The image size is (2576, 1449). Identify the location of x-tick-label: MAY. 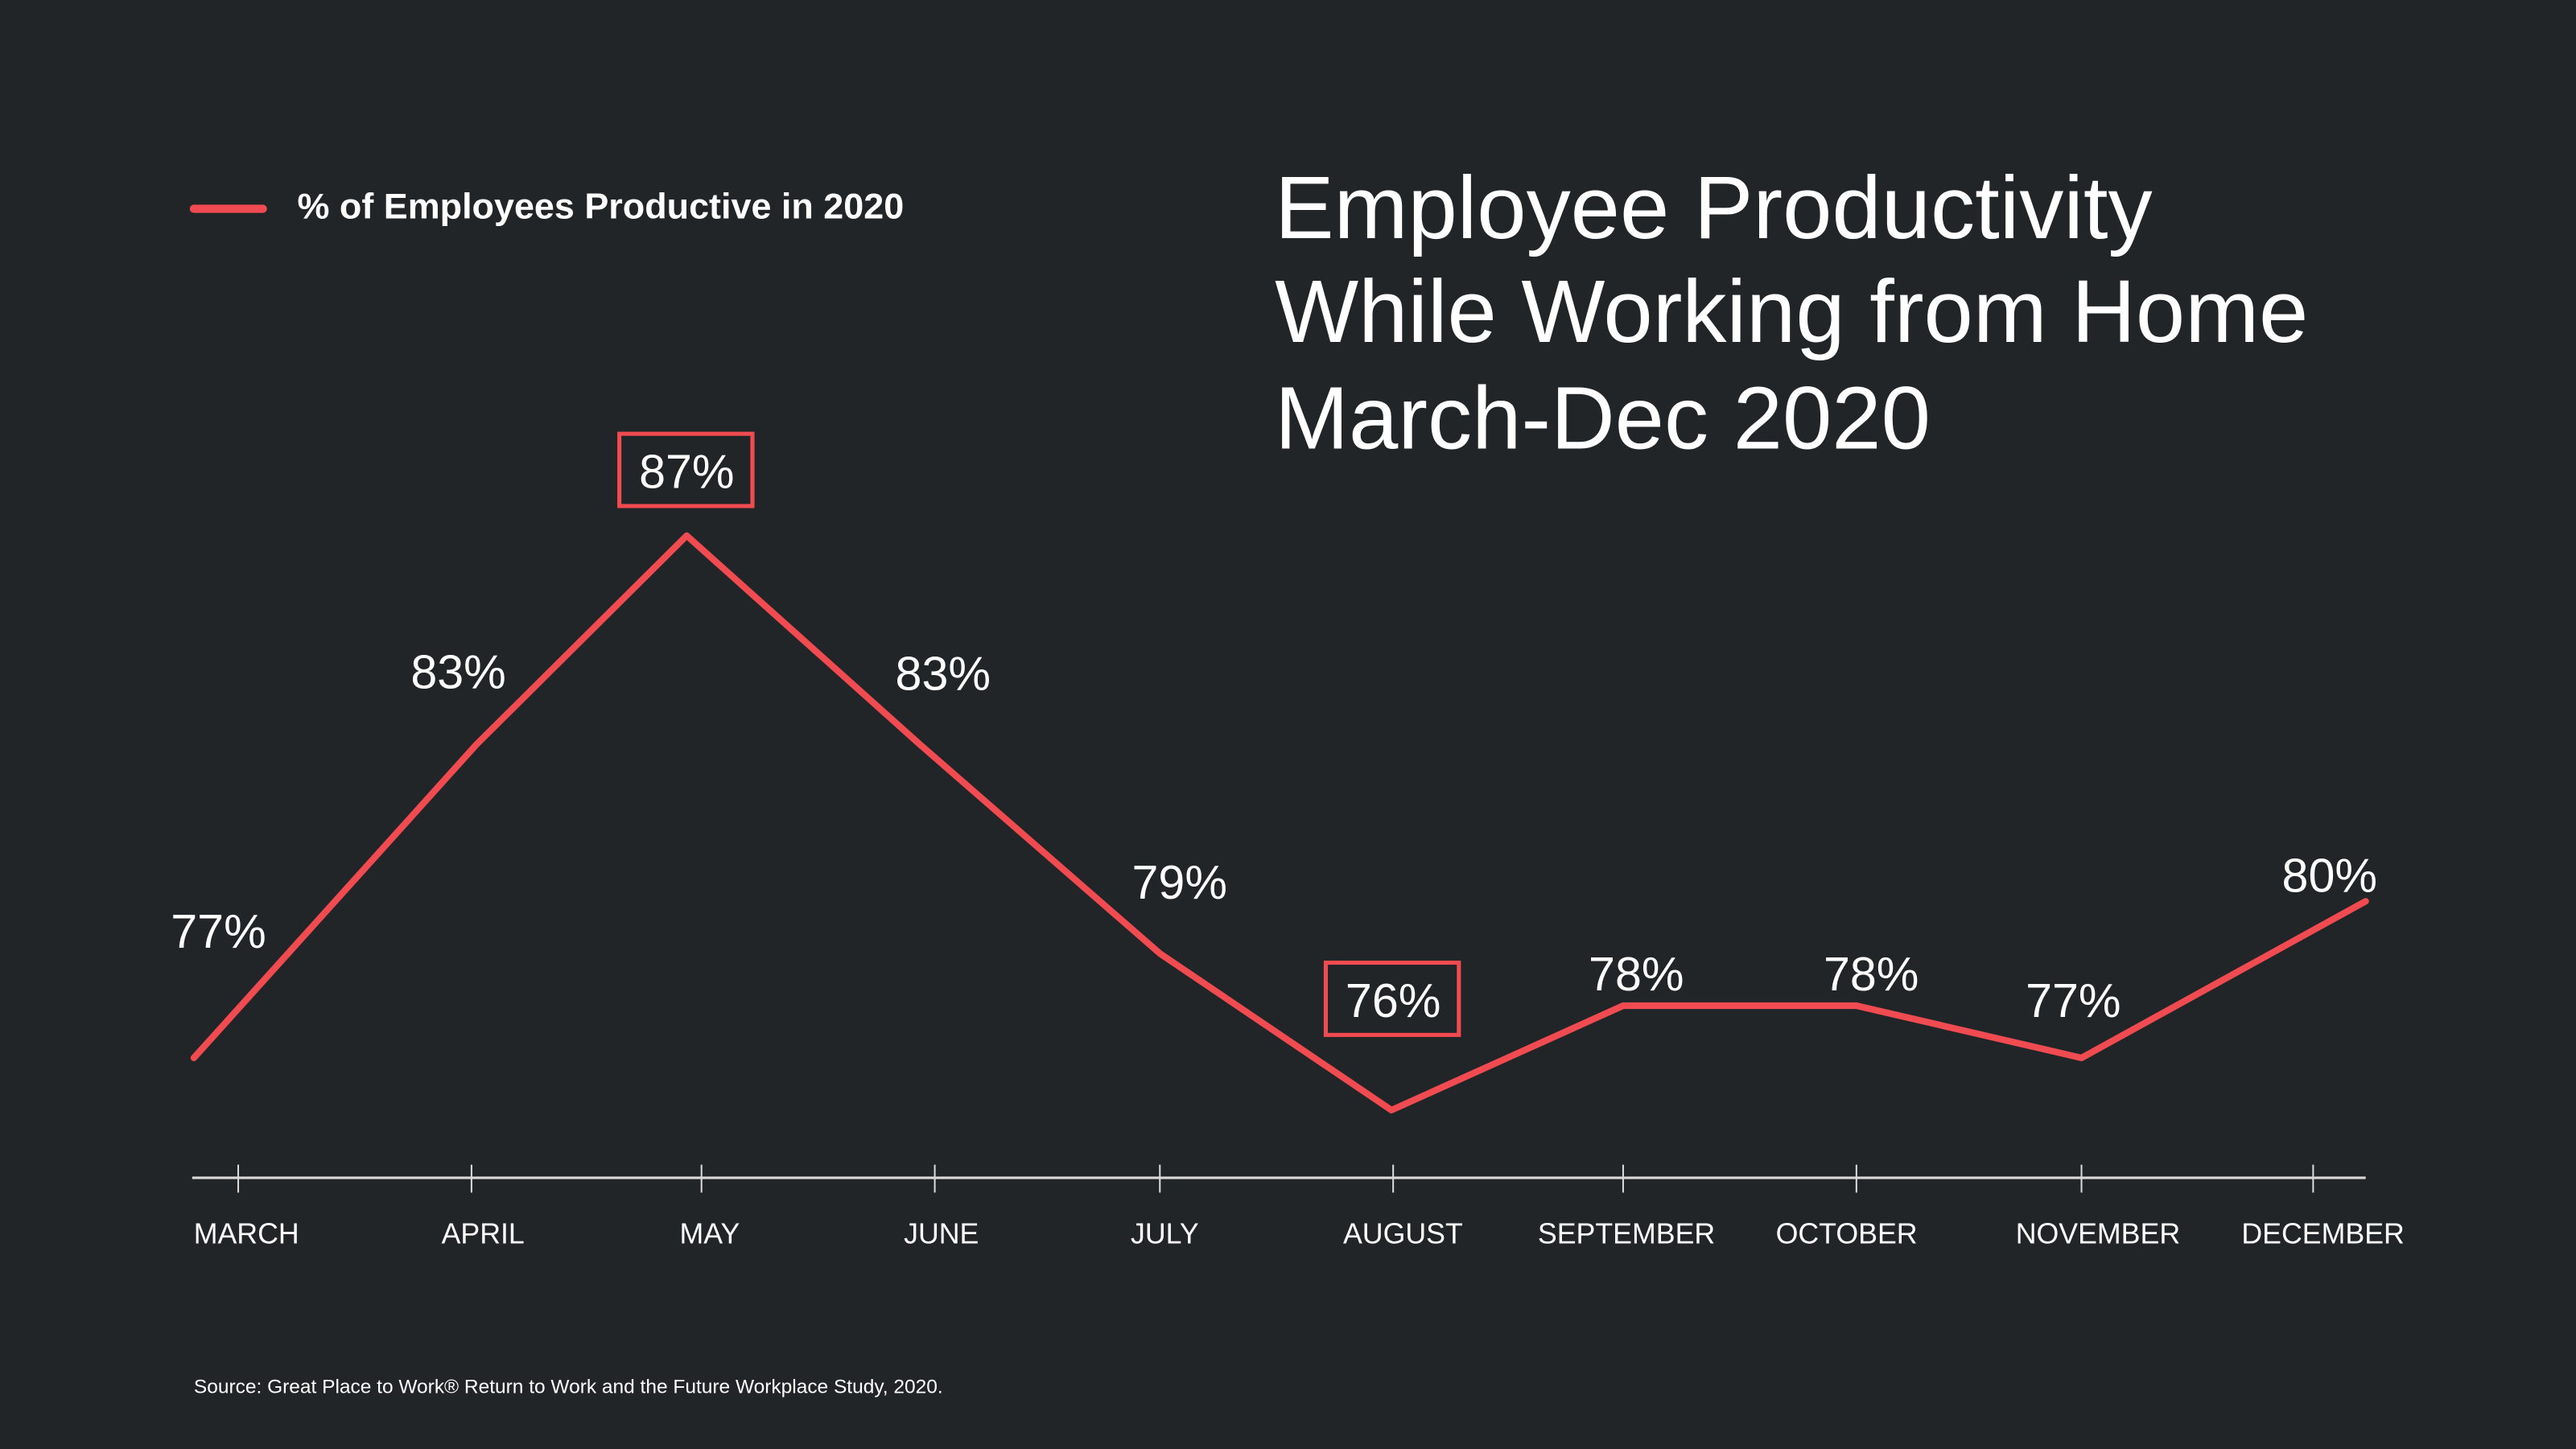
(710, 1234).